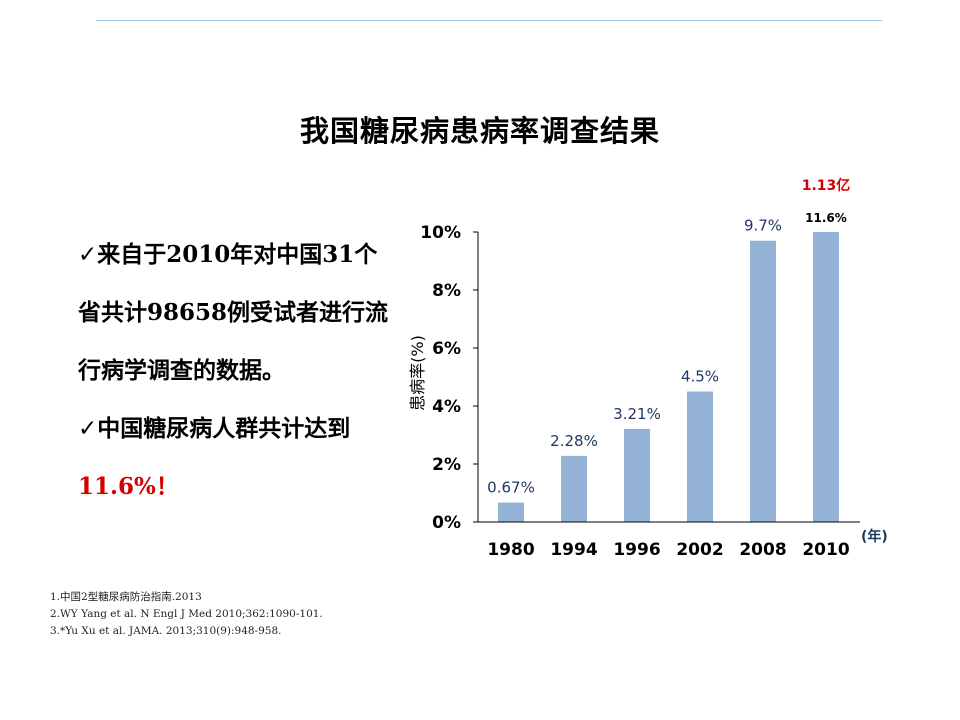 This screenshot has width=960, height=720. I want to click on bullet-1-text-d: 例受试者进行流行病学调查的数据。, so click(233, 342).